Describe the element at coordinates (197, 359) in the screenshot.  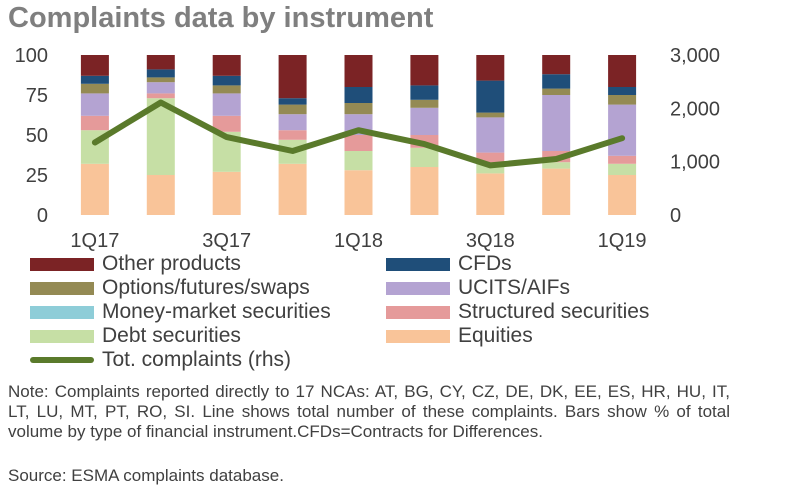
I see `legend-label: Tot. complaints (rhs)` at that location.